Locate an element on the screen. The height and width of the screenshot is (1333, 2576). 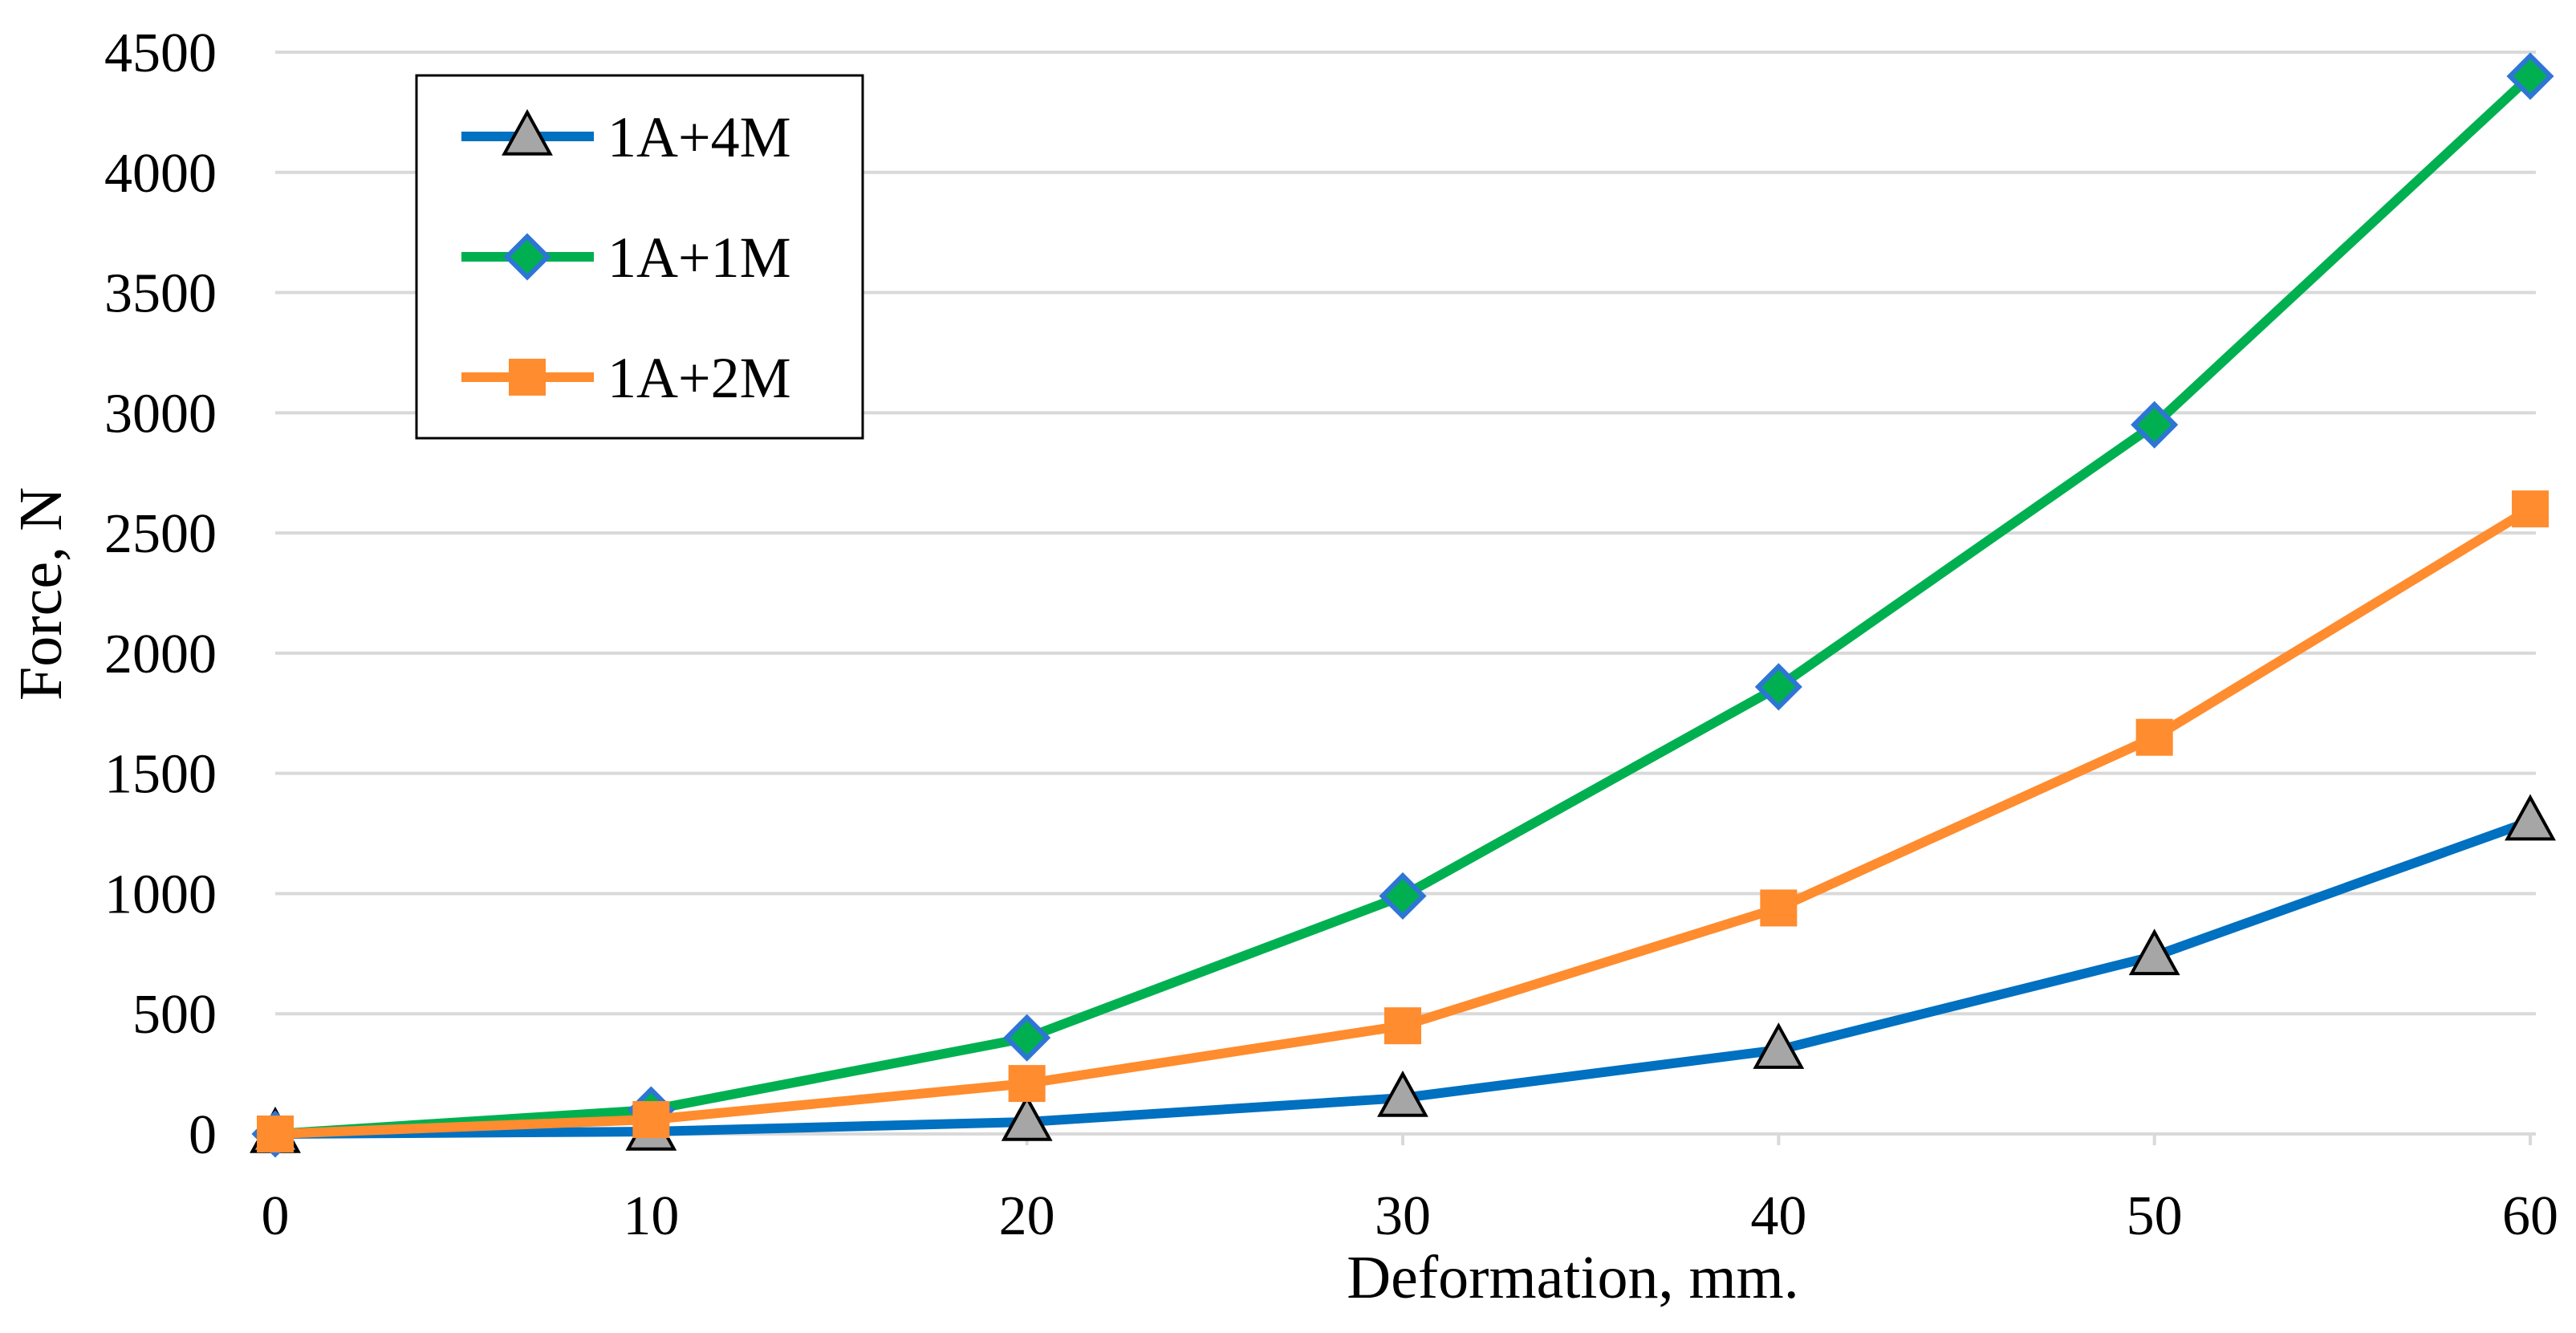
legend-label: 1A+2M is located at coordinates (699, 378).